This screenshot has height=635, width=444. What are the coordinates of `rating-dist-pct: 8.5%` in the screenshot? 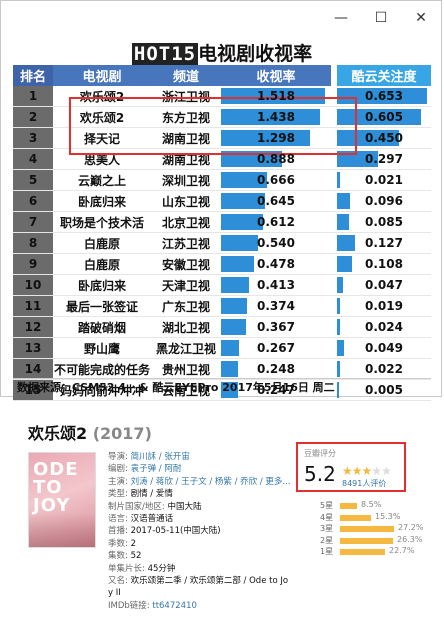 It's located at (371, 504).